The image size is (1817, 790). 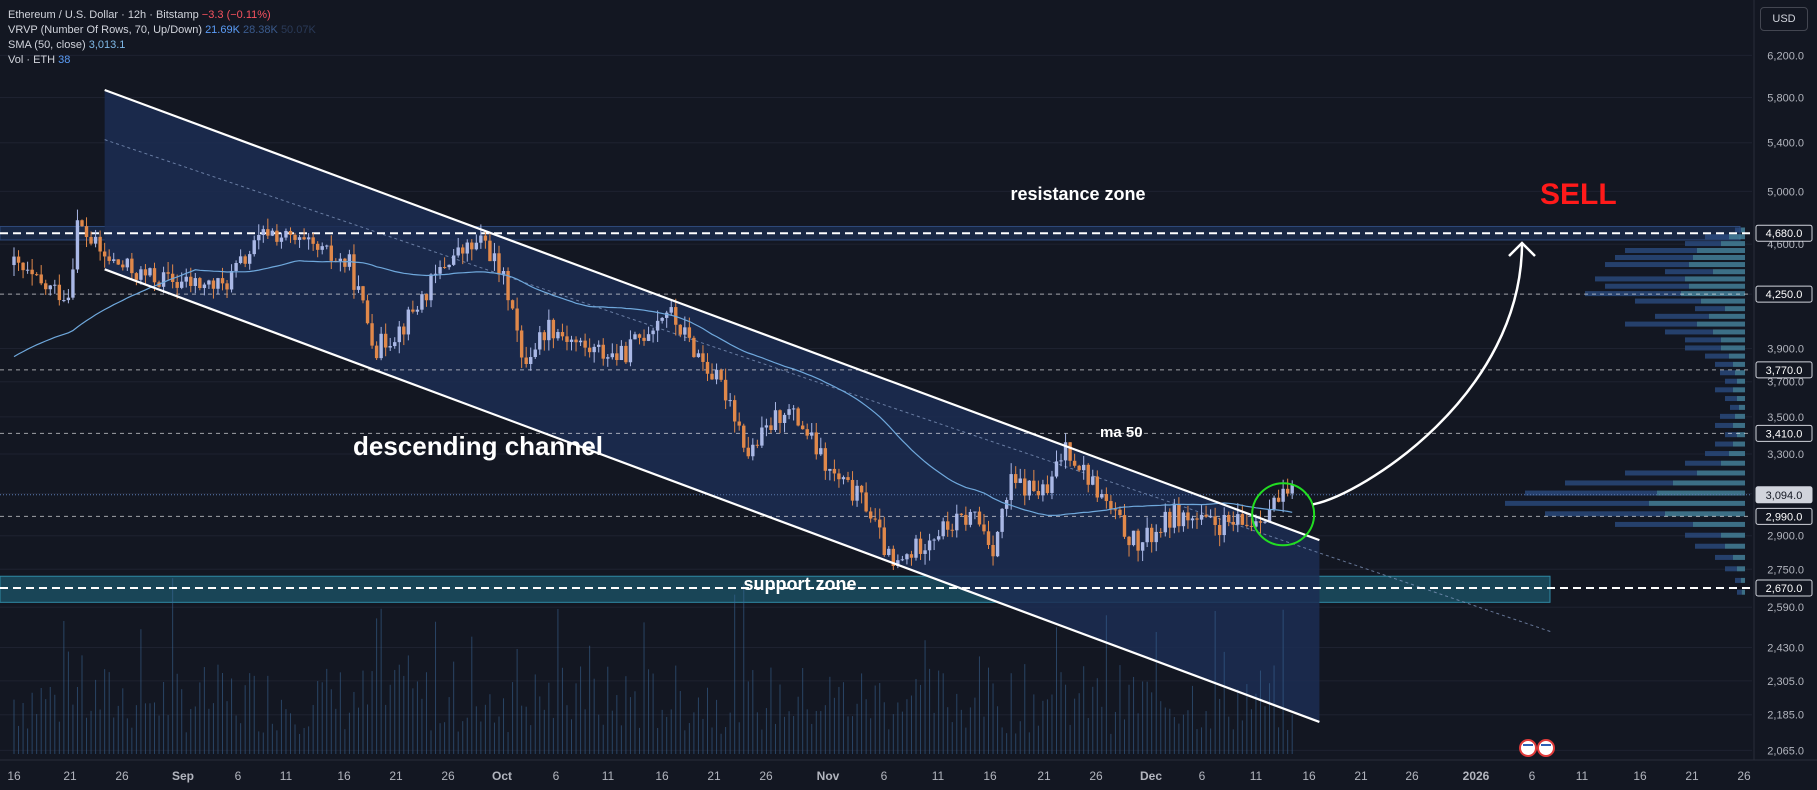 I want to click on event-flag-stripe, so click(x=1546, y=745).